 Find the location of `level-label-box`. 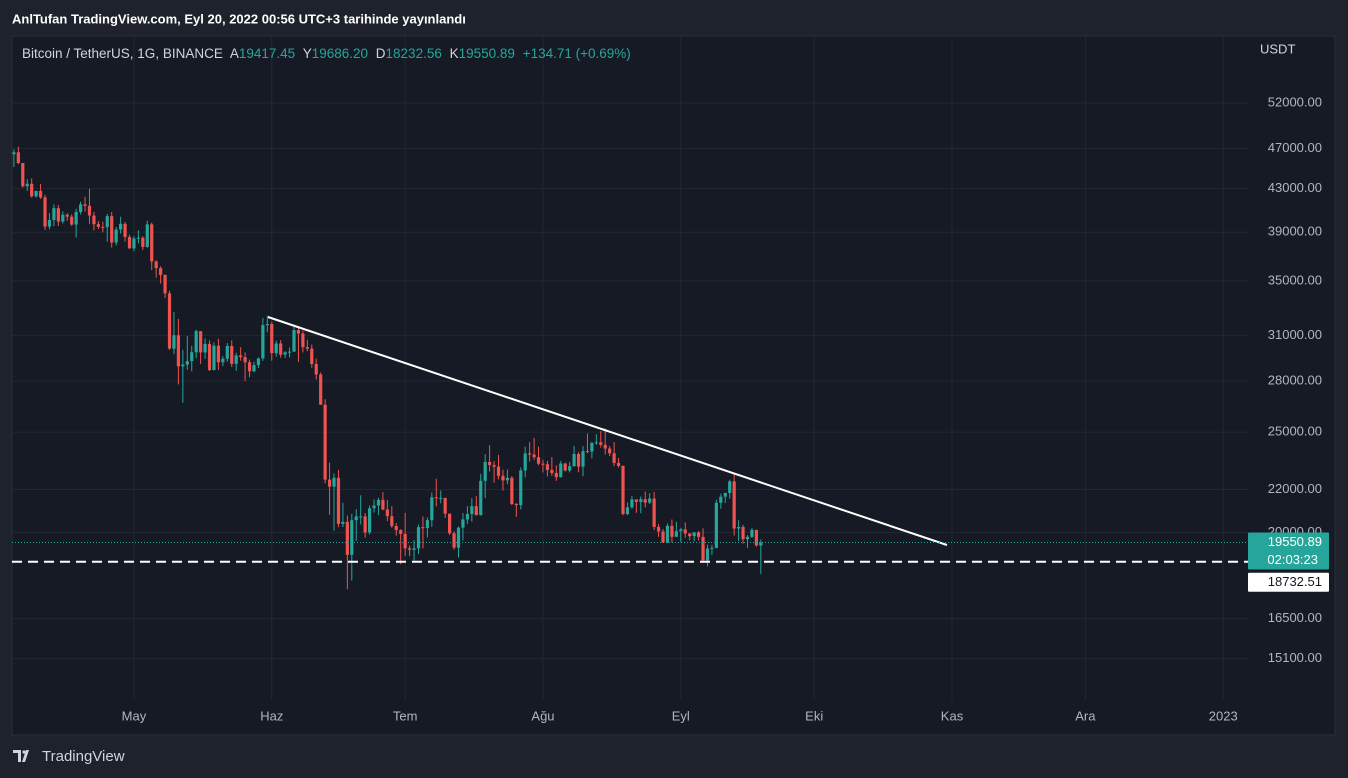

level-label-box is located at coordinates (1288, 582).